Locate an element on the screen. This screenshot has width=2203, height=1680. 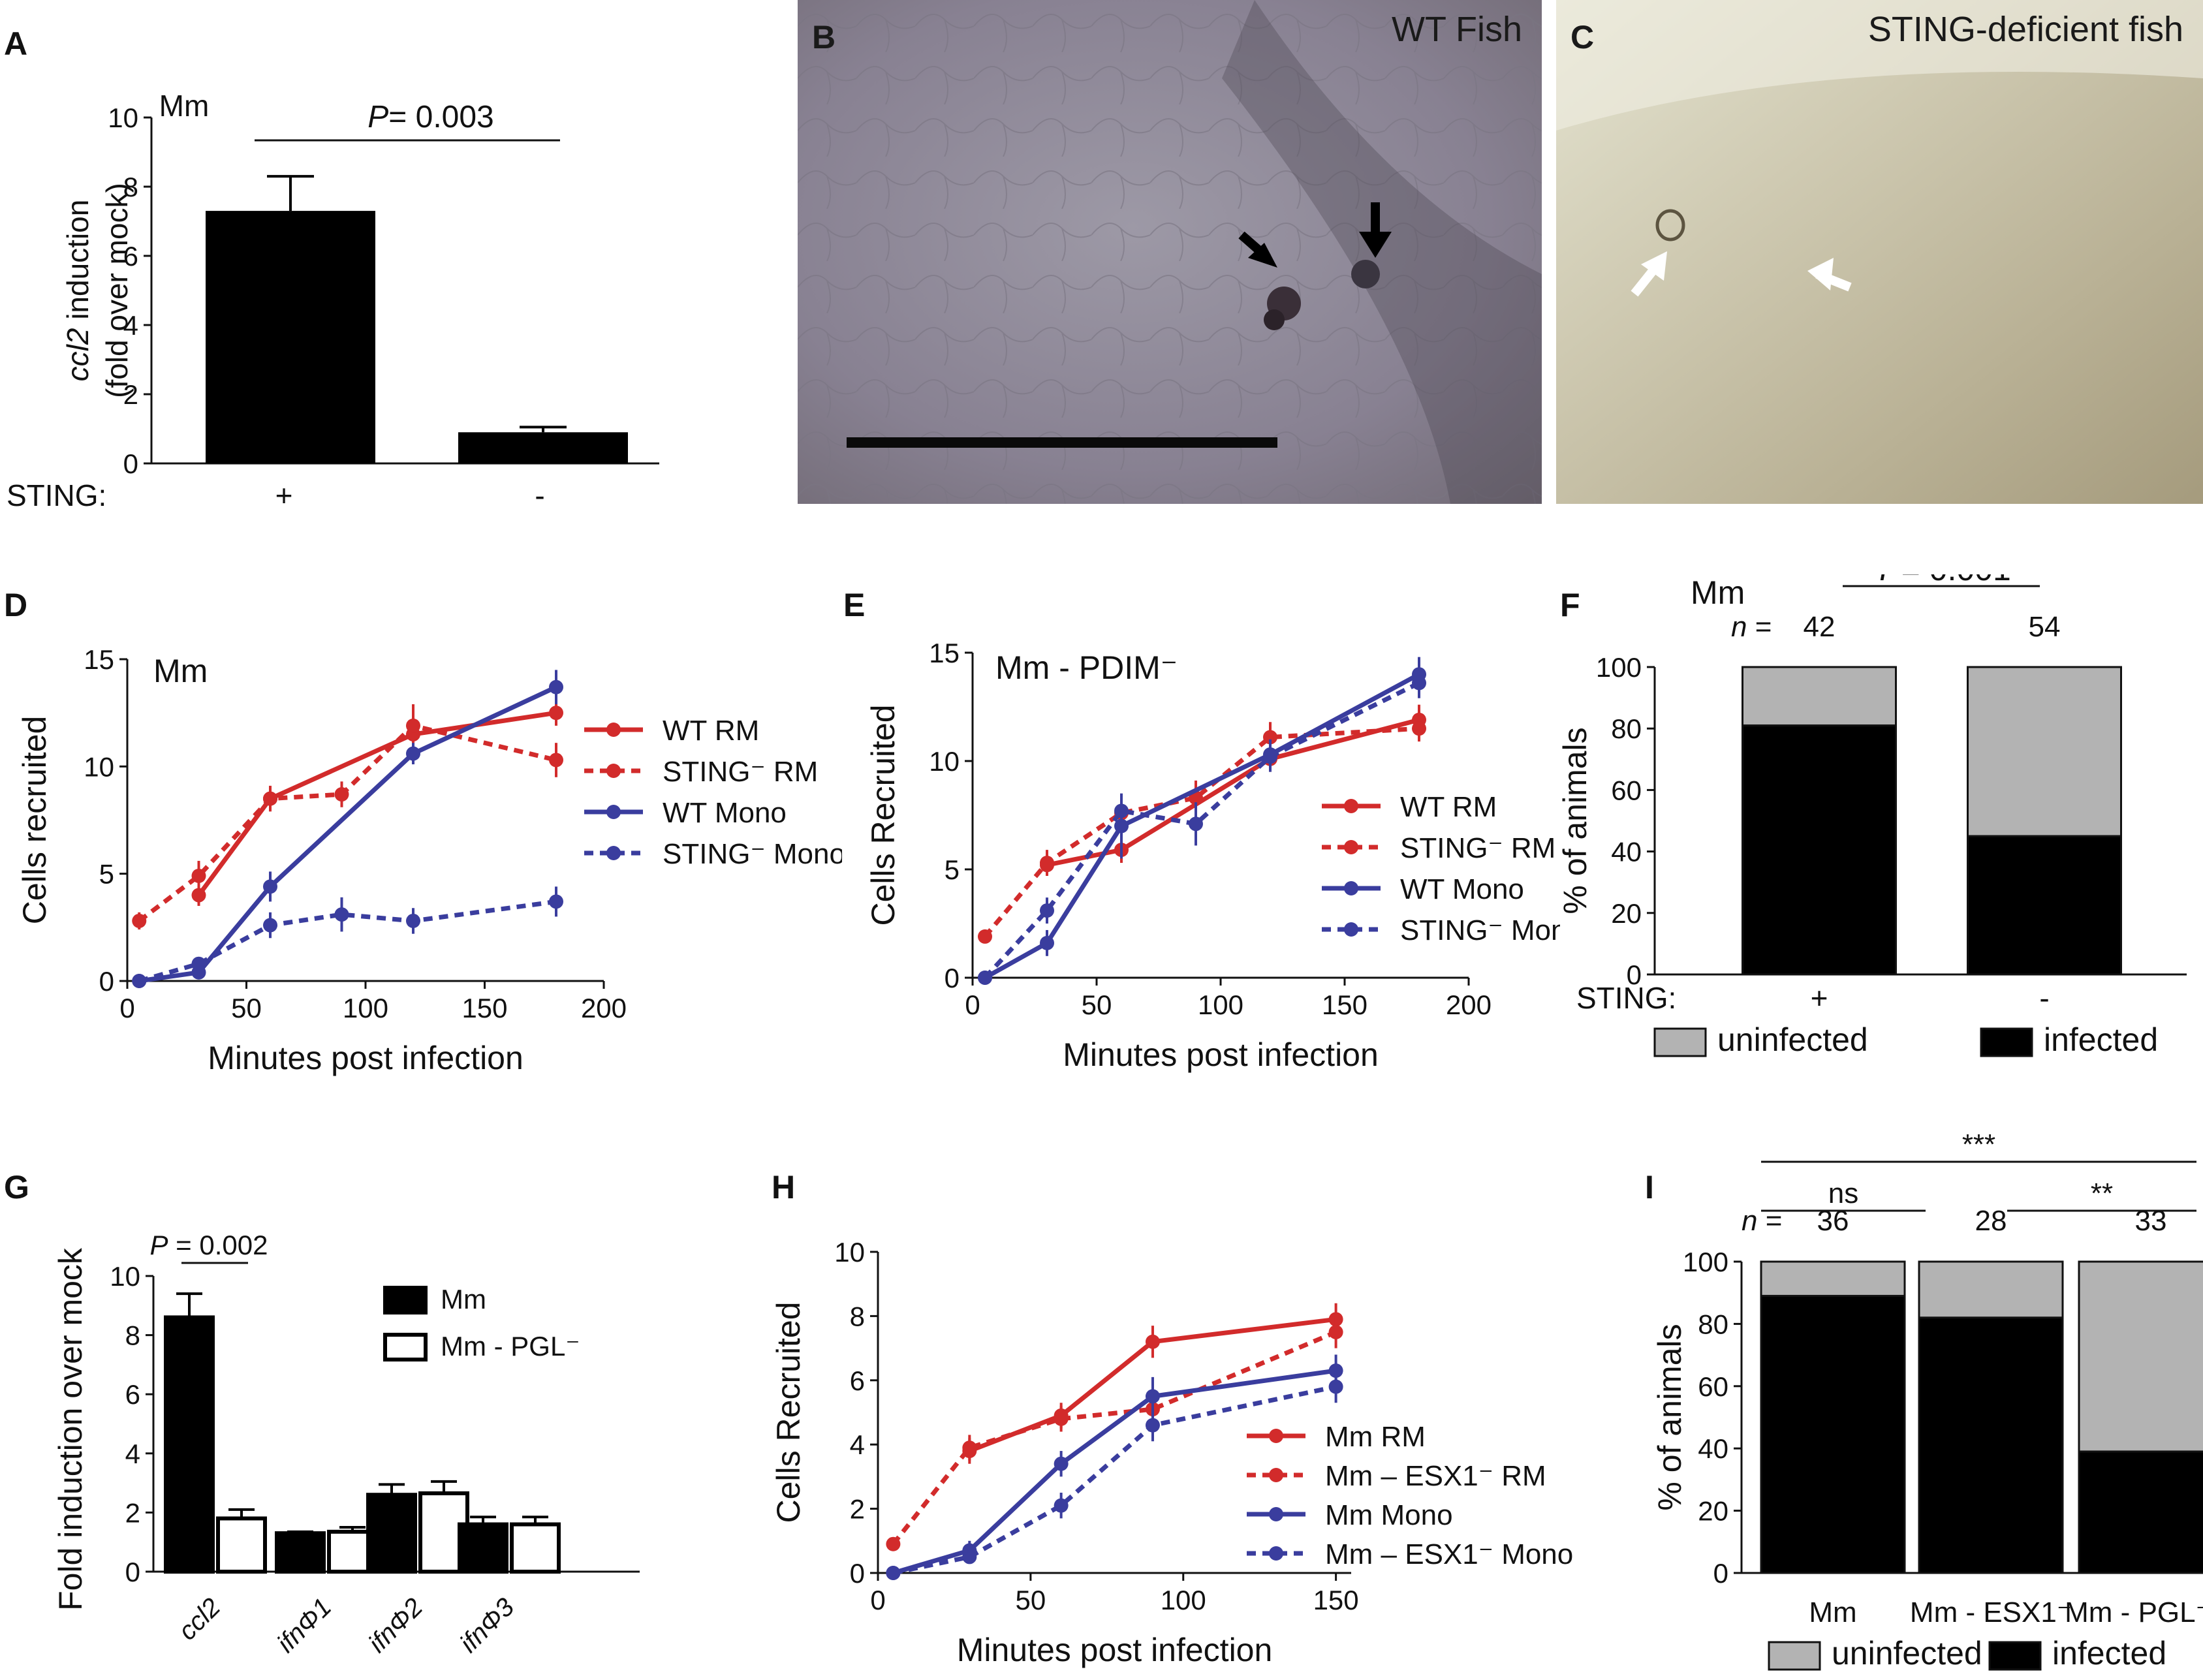
e-y-tick-label: 0 is located at coordinates (953, 978).